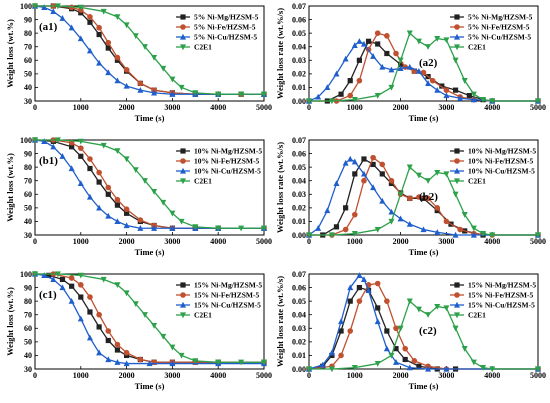  Describe the element at coordinates (28, 328) in the screenshot. I see `y-tick-label: 60` at that location.